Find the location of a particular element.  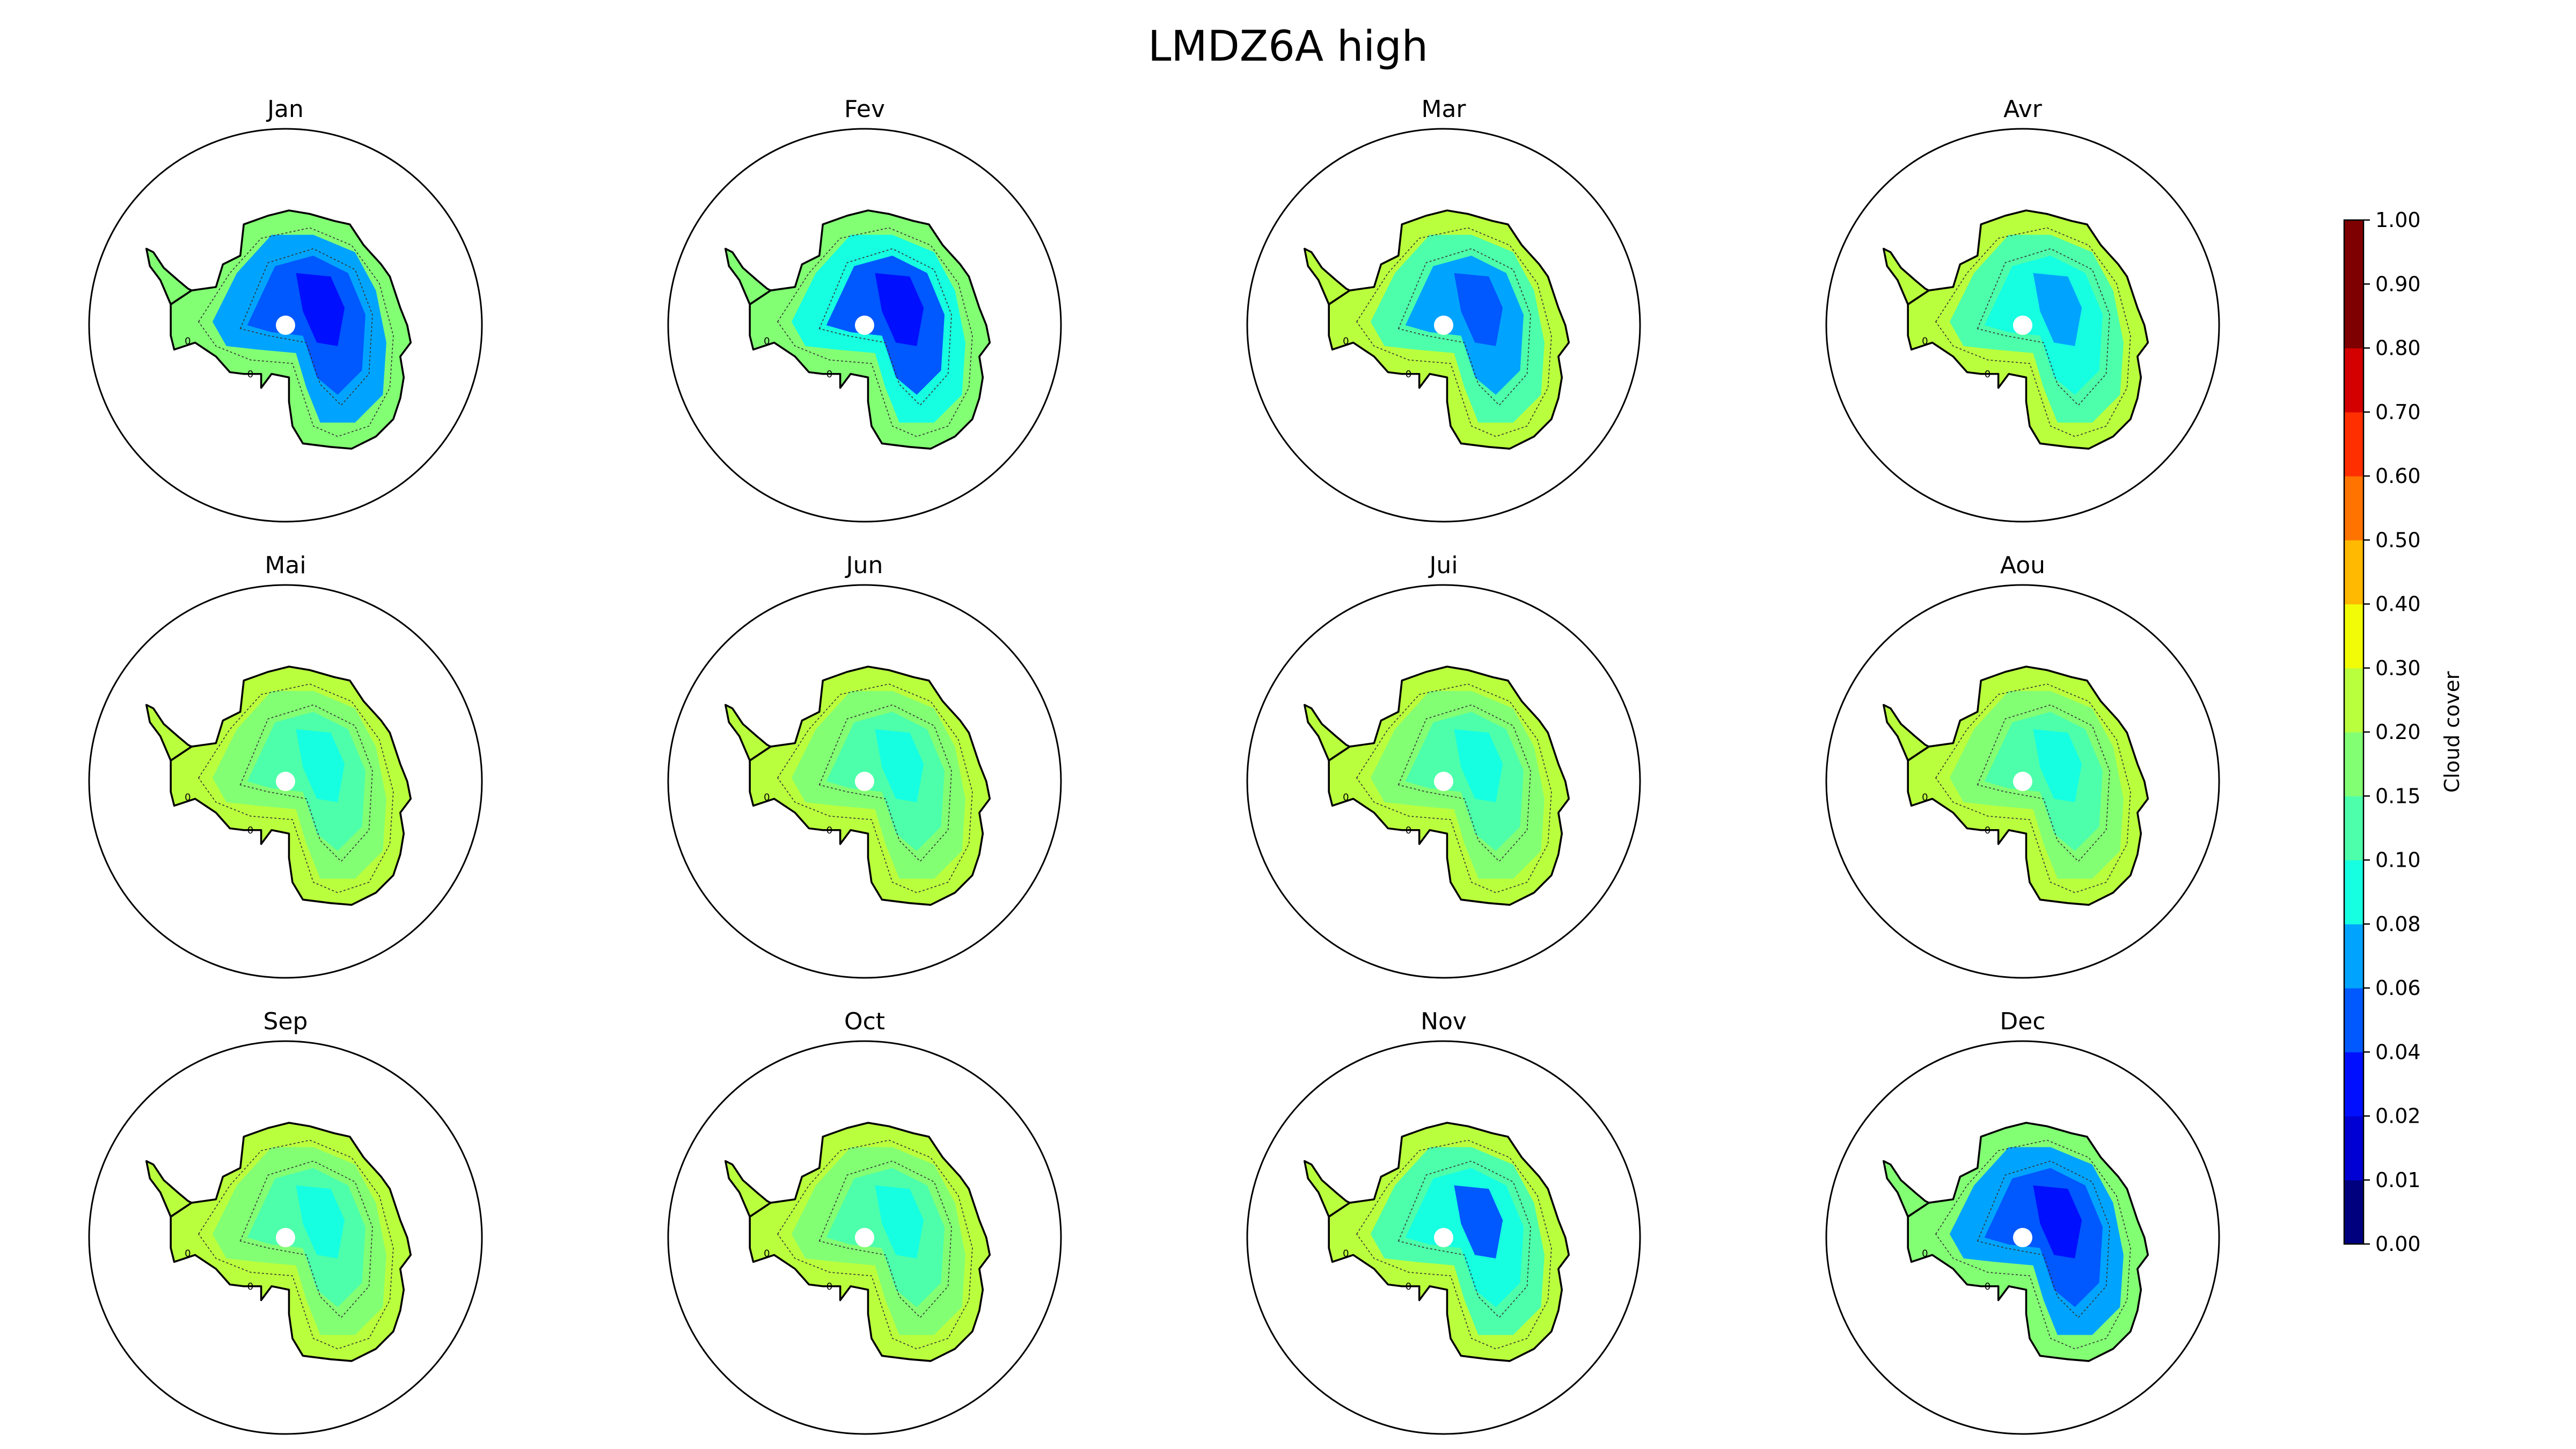

colorbar-tick-label: 0.10 is located at coordinates (2398, 860).